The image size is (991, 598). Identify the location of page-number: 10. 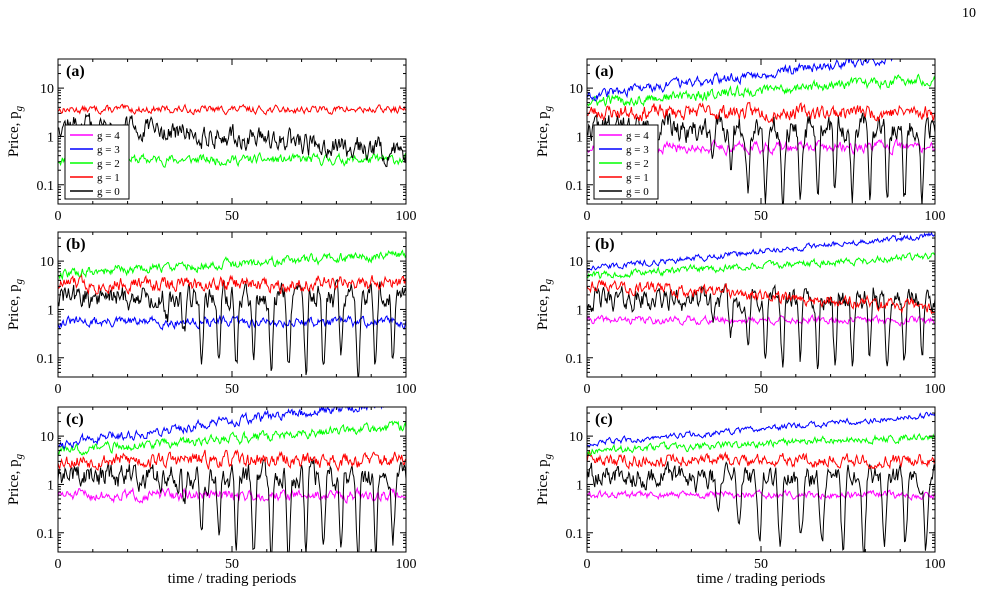
(969, 13).